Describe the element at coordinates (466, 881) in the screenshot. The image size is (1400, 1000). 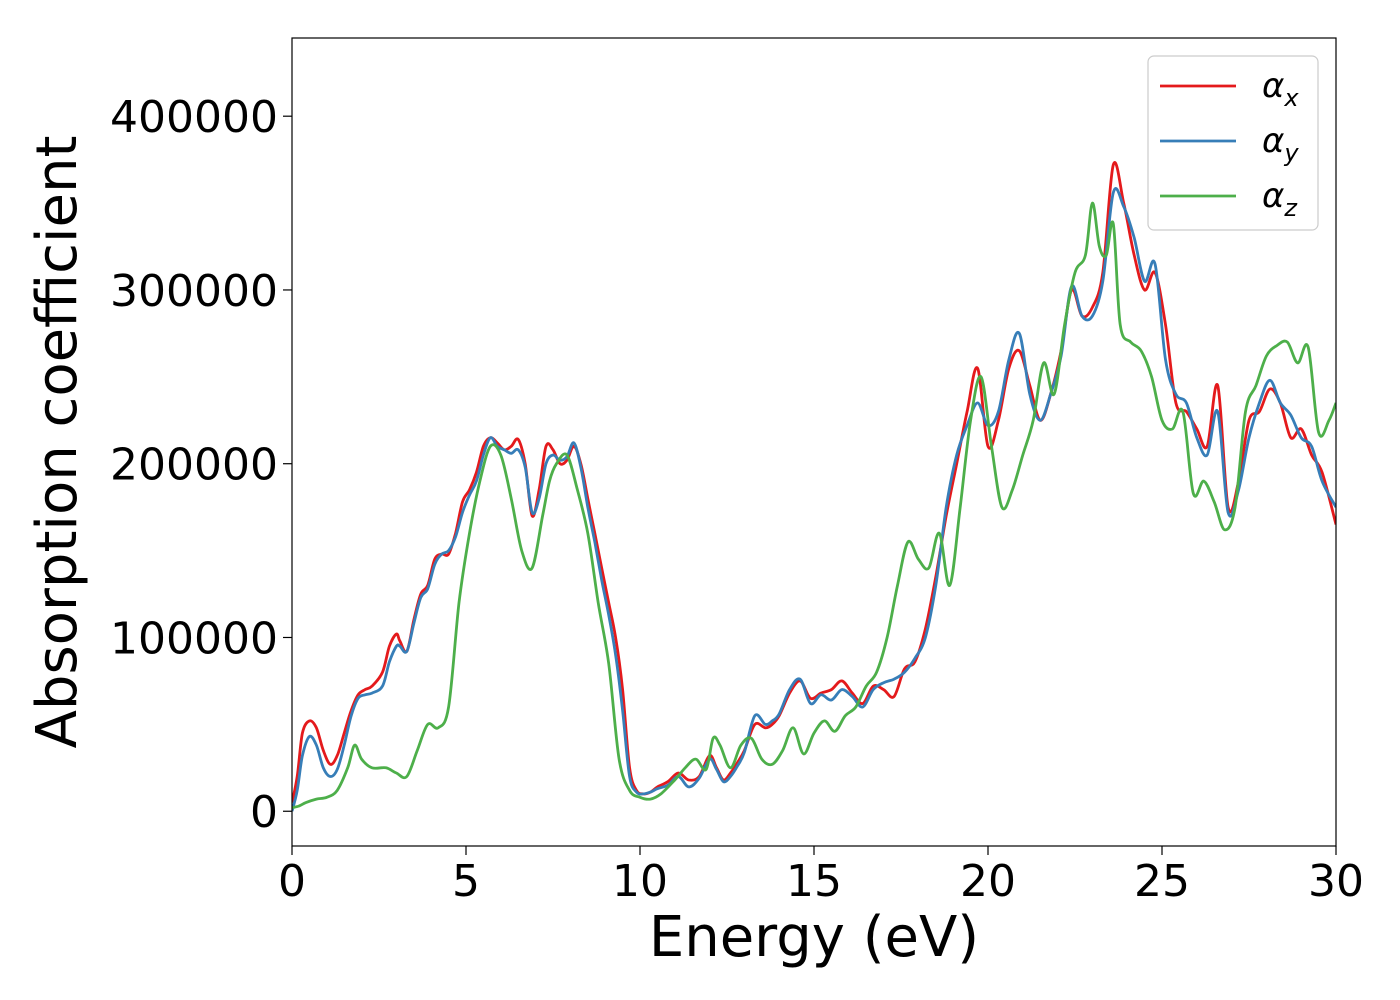
I see `x-tick-label: 5` at that location.